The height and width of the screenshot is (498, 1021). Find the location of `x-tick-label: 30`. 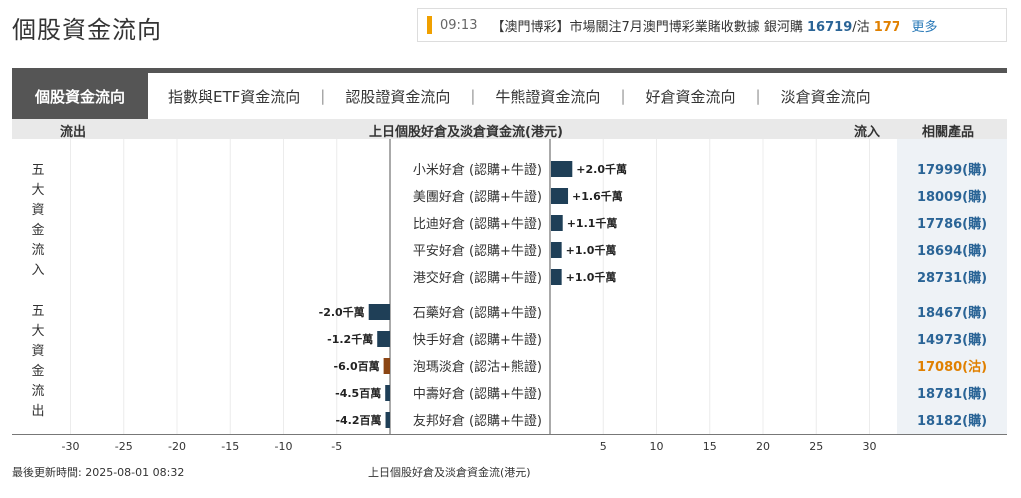

x-tick-label: 30 is located at coordinates (870, 446).